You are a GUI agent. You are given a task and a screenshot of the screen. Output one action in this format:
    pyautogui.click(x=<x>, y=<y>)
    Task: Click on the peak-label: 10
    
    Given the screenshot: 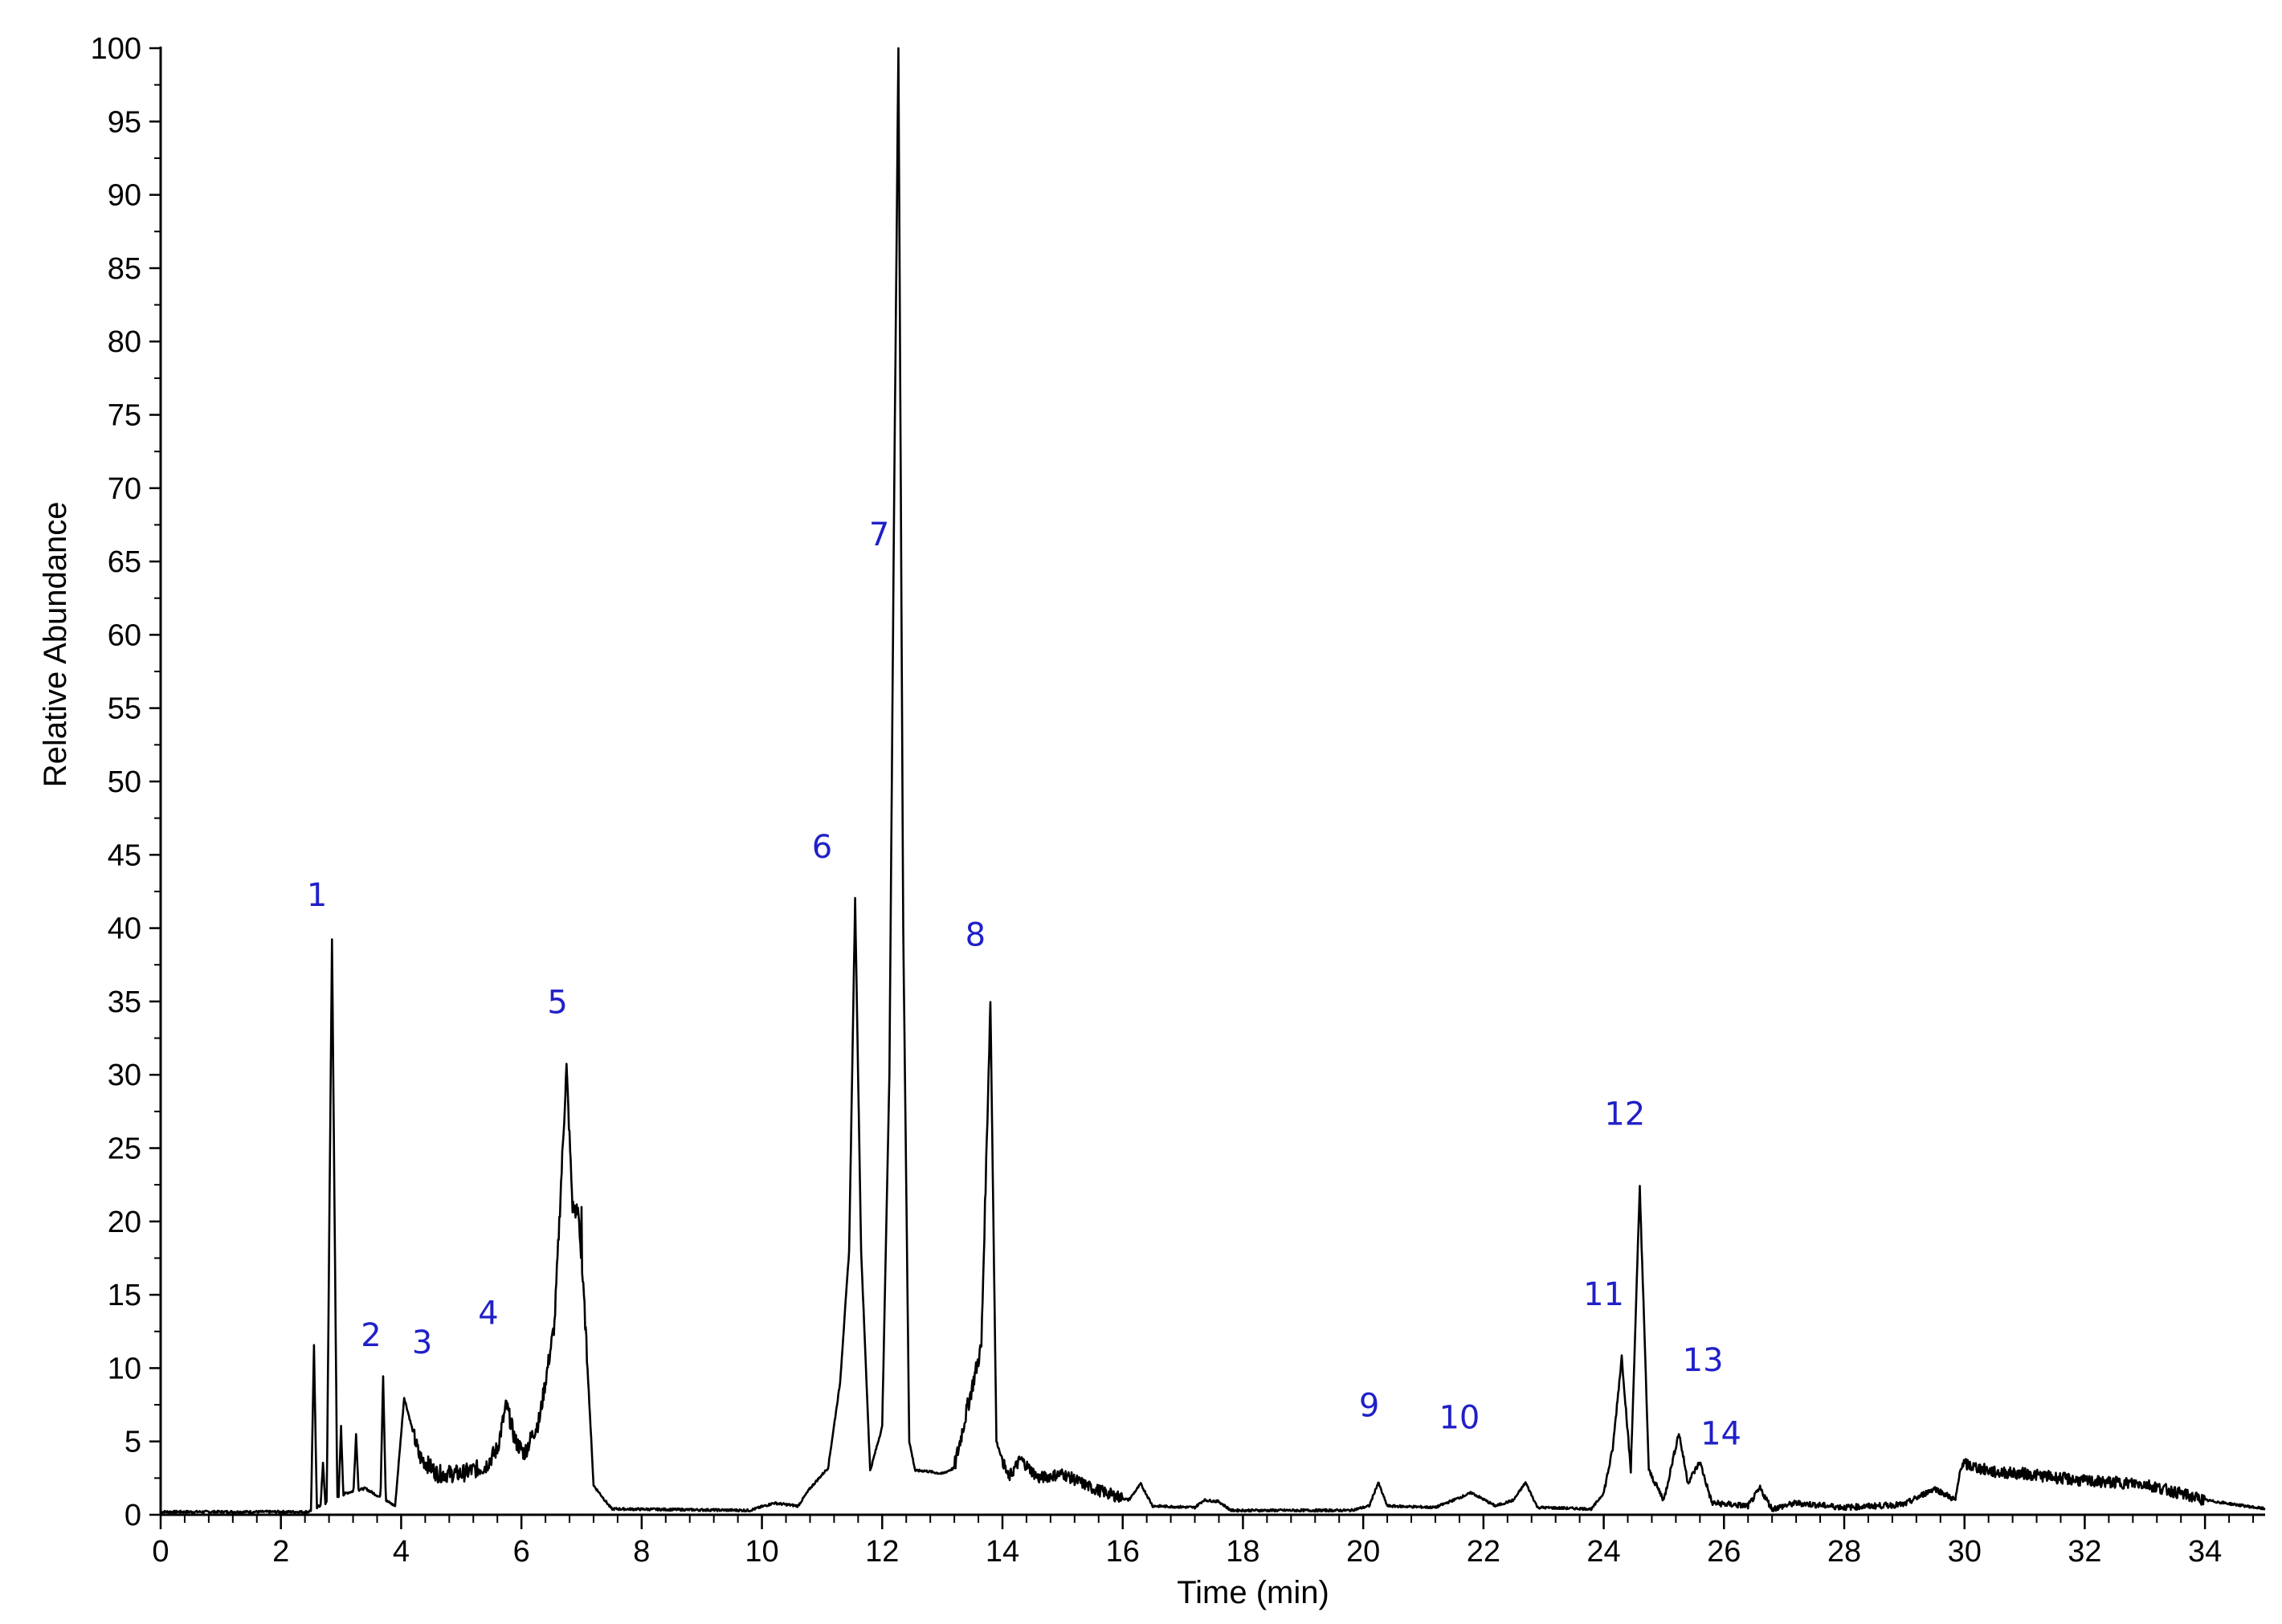 What is the action you would take?
    pyautogui.click(x=1459, y=1417)
    